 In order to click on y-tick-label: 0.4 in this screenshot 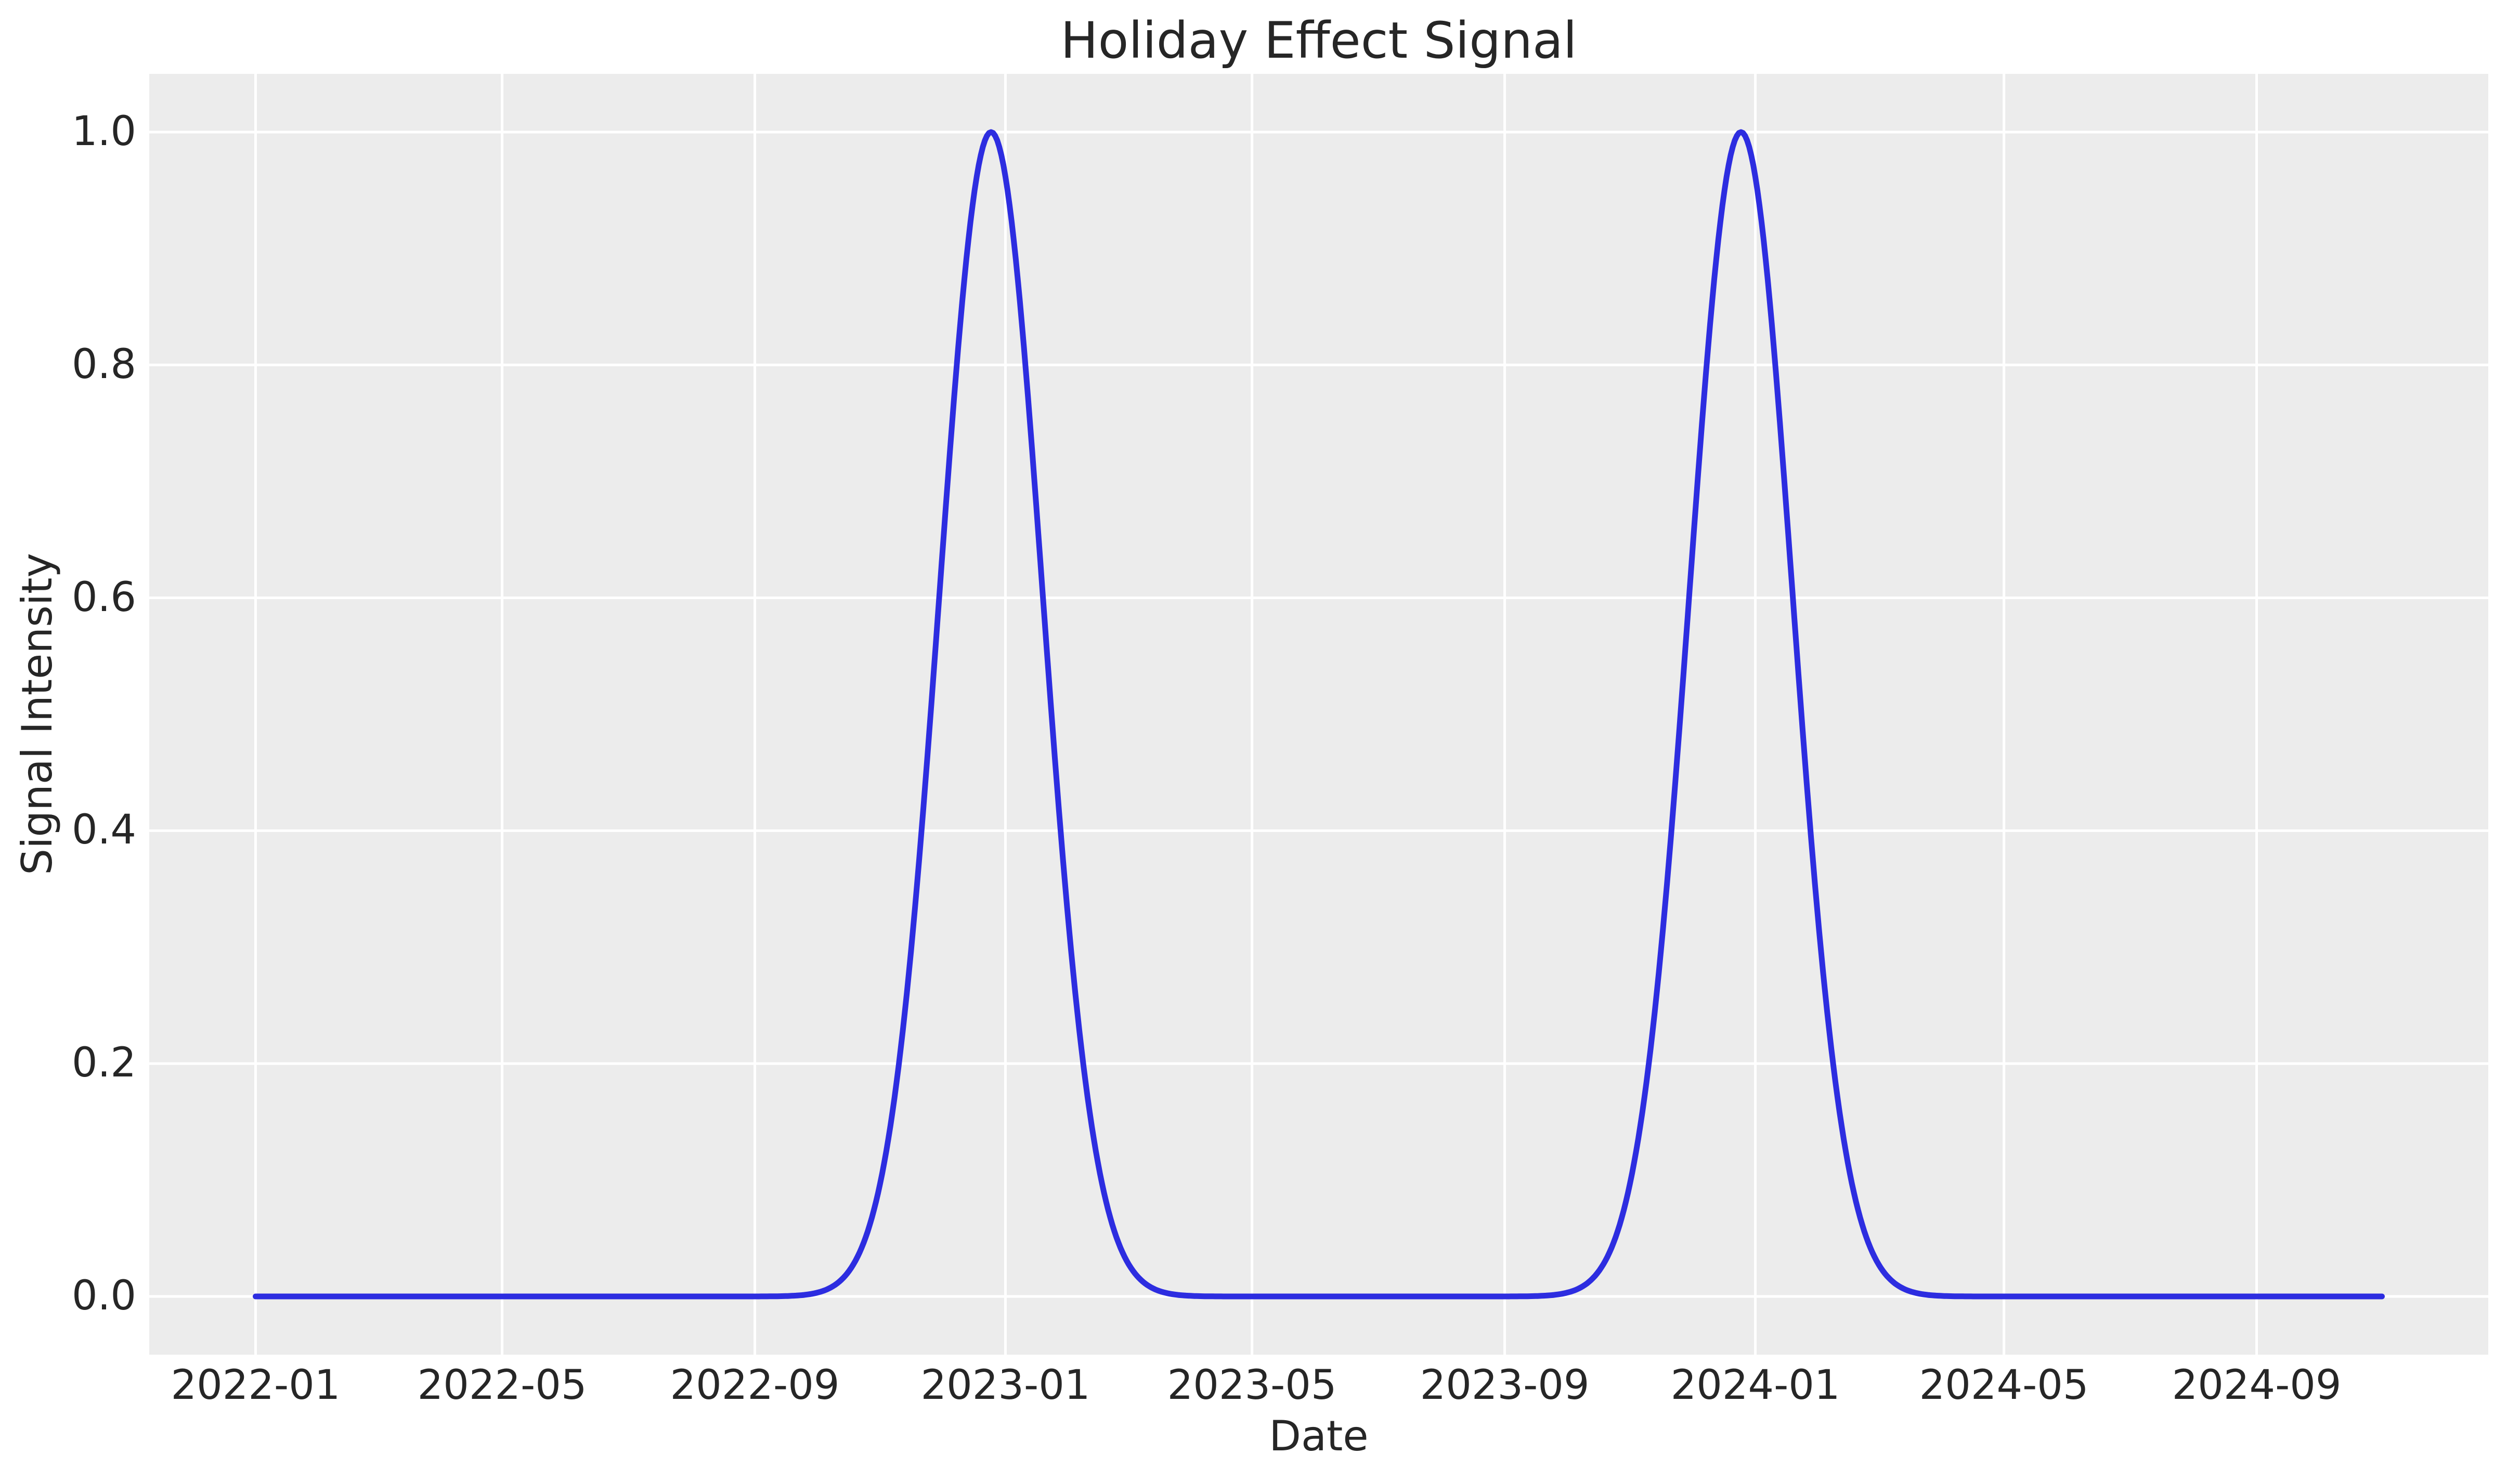, I will do `click(103, 830)`.